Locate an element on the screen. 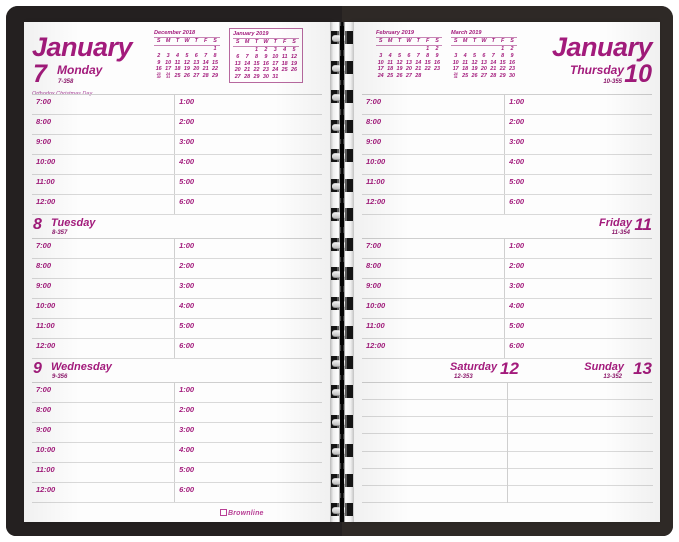 Image resolution: width=679 pixels, height=542 pixels. mini-calendar-day: 3 is located at coordinates (168, 55).